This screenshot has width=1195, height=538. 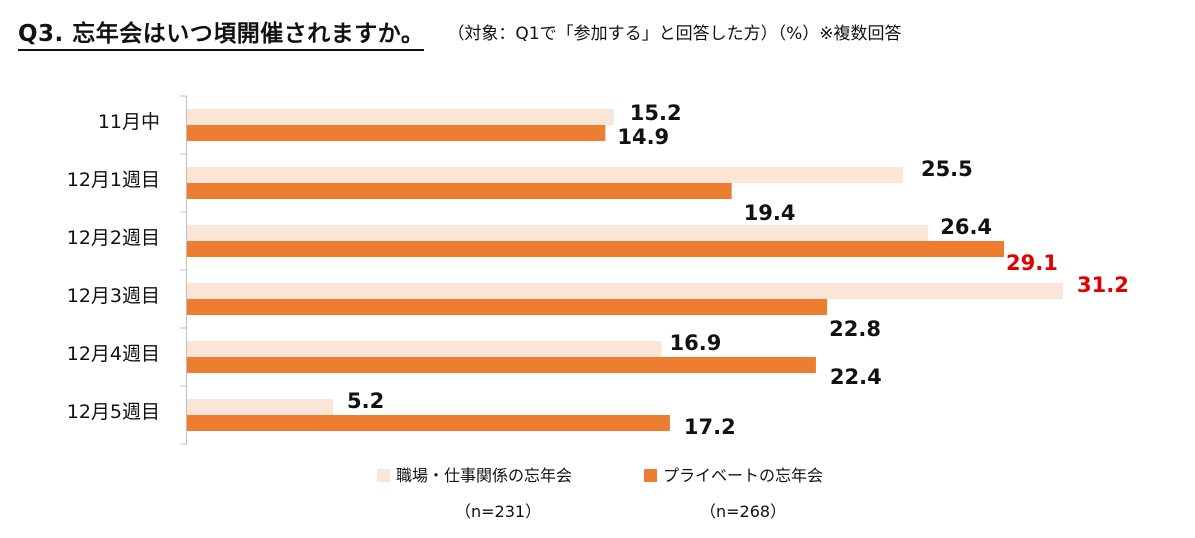 What do you see at coordinates (383, 475) in the screenshot?
I see `legend-swatch-series1` at bounding box center [383, 475].